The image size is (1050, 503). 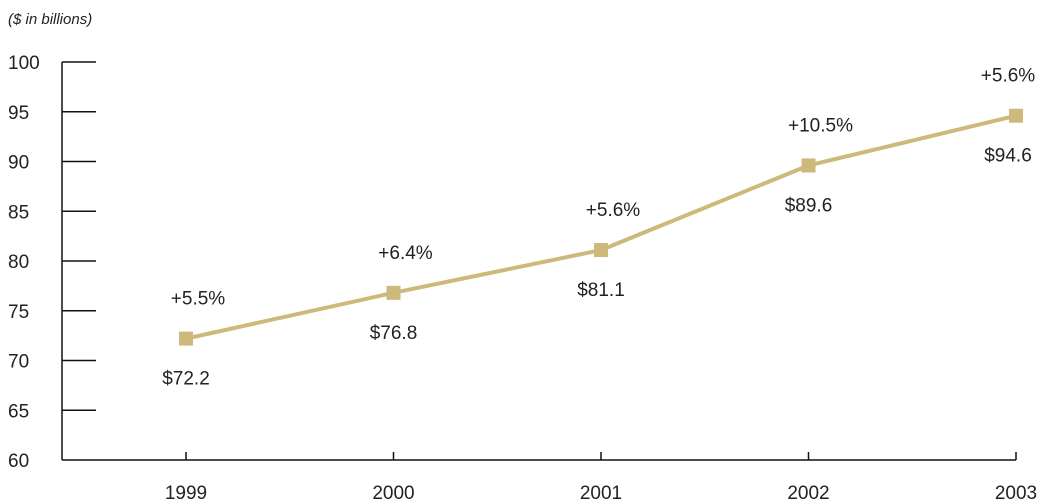 I want to click on x-axis: 1999 2000 2001 2002 2003, so click(x=549, y=477).